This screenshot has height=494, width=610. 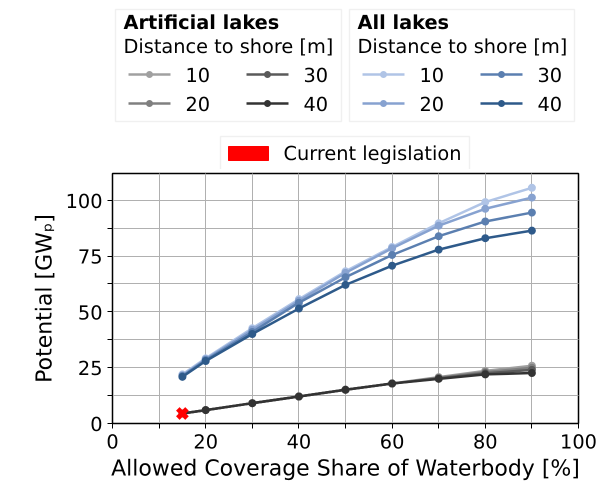 I want to click on text: Artificial lakes, so click(x=202, y=22).